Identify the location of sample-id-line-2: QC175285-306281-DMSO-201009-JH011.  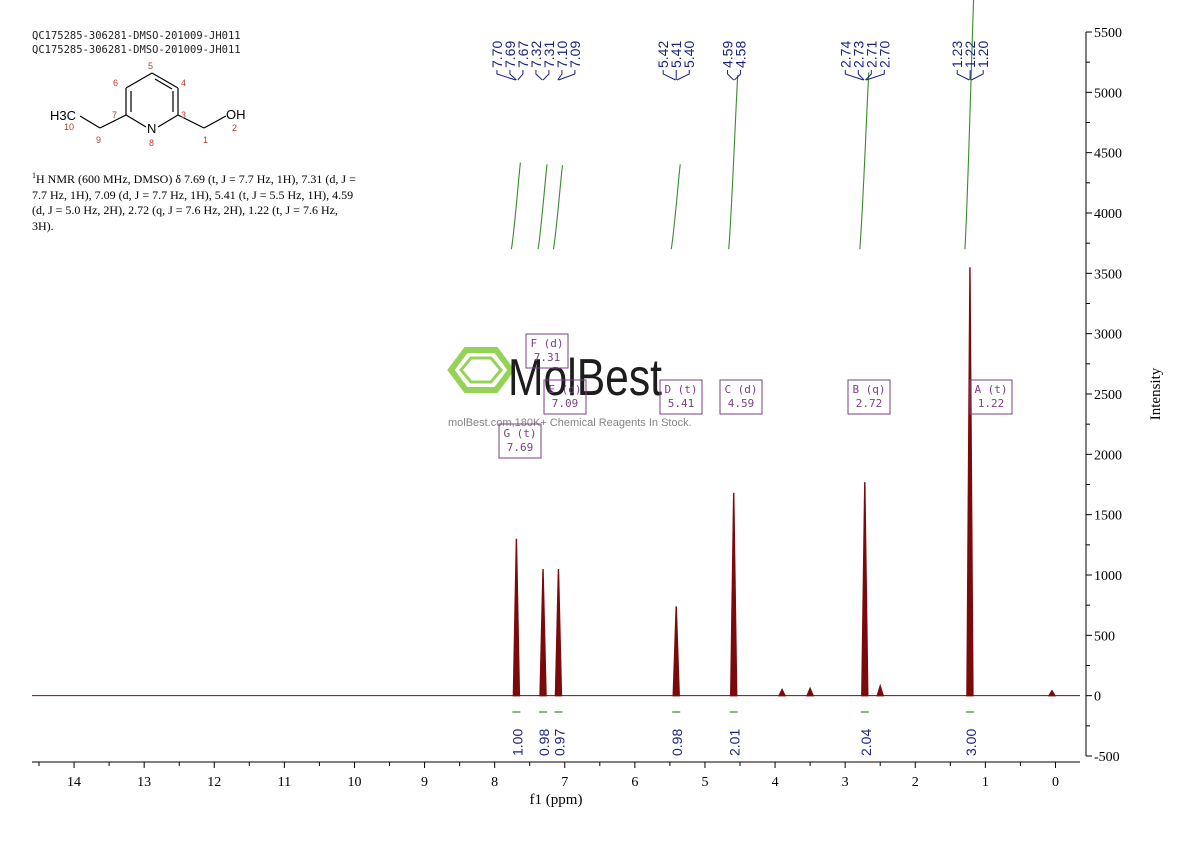
(136, 50).